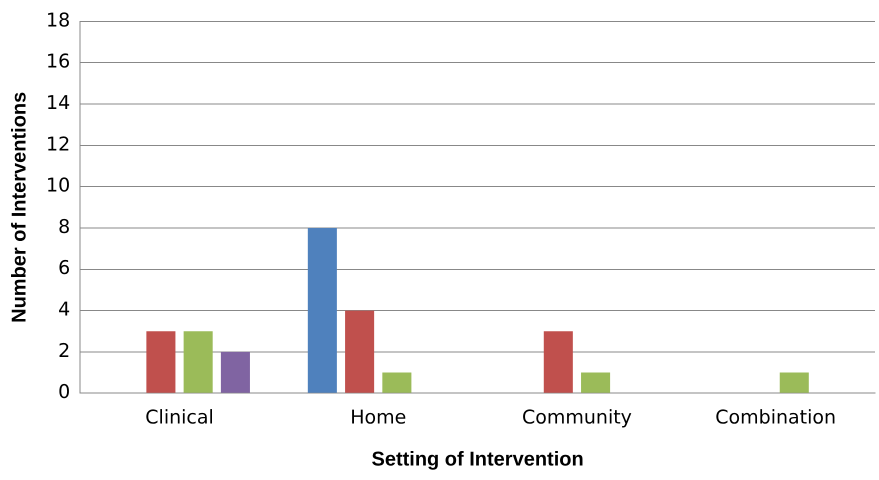  Describe the element at coordinates (64, 351) in the screenshot. I see `y-tick-label: 2` at that location.